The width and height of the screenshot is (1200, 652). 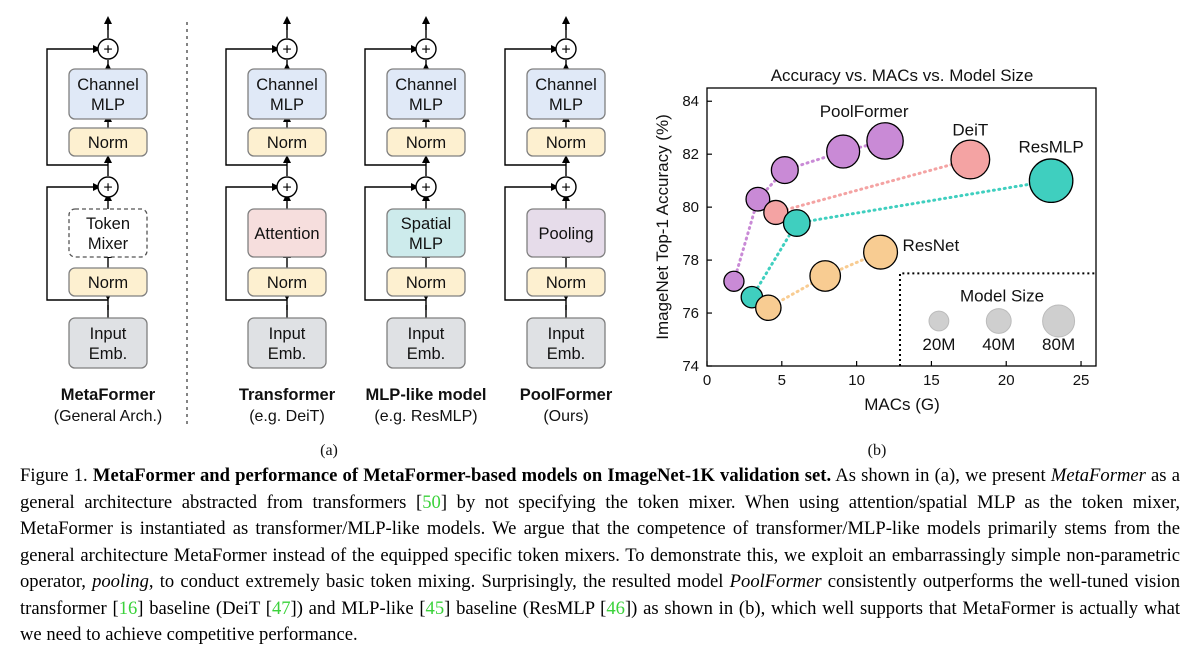 I want to click on token-mixer-block-label: Token Mixer, so click(x=108, y=234).